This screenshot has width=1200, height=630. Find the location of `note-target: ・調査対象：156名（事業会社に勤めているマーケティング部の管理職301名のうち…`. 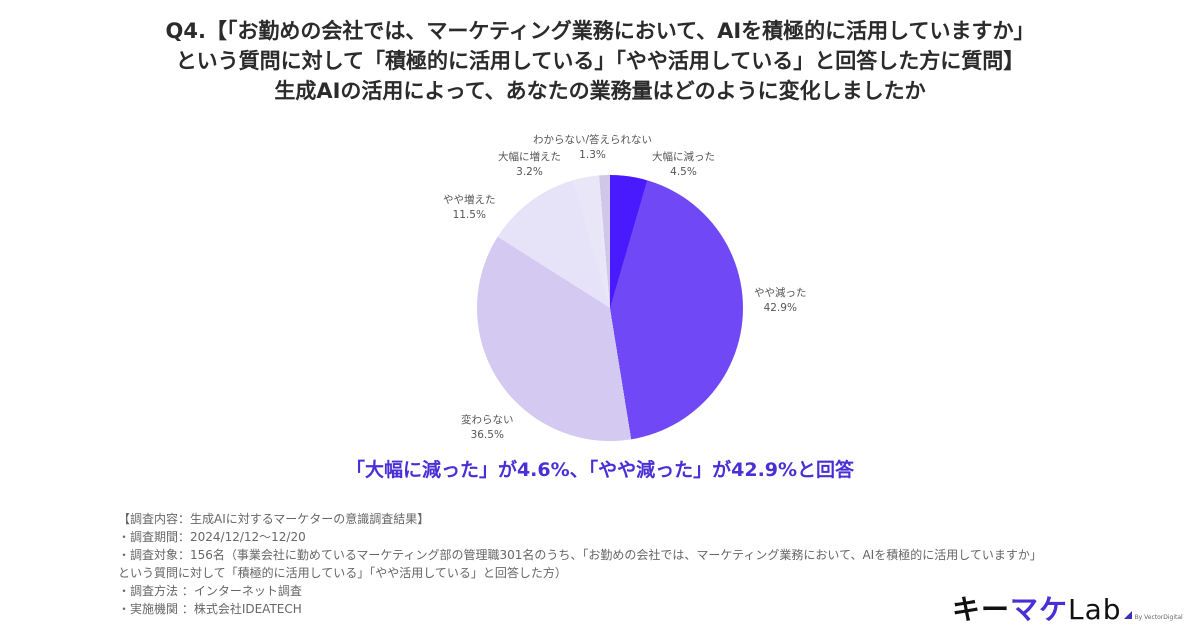

note-target: ・調査対象：156名（事業会社に勤めているマーケティング部の管理職301名のうち… is located at coordinates (580, 555).